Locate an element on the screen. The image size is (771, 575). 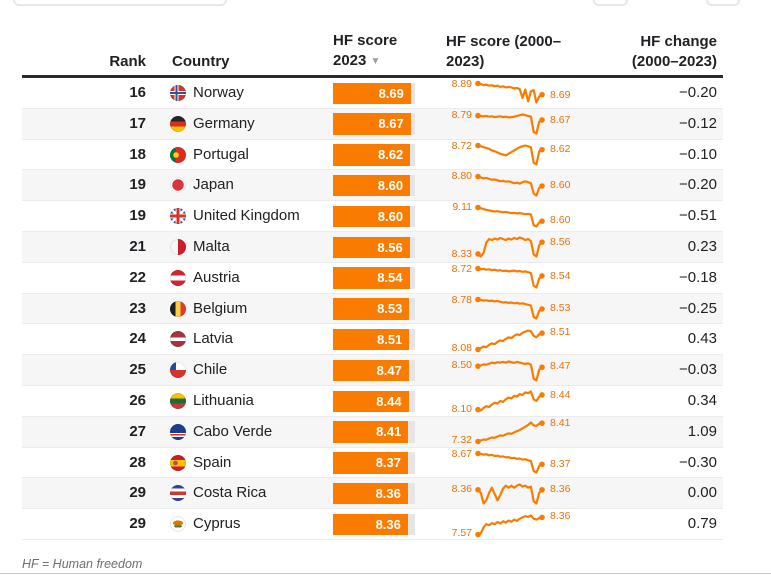
footnote: HF = Human freedom is located at coordinates (82, 564).